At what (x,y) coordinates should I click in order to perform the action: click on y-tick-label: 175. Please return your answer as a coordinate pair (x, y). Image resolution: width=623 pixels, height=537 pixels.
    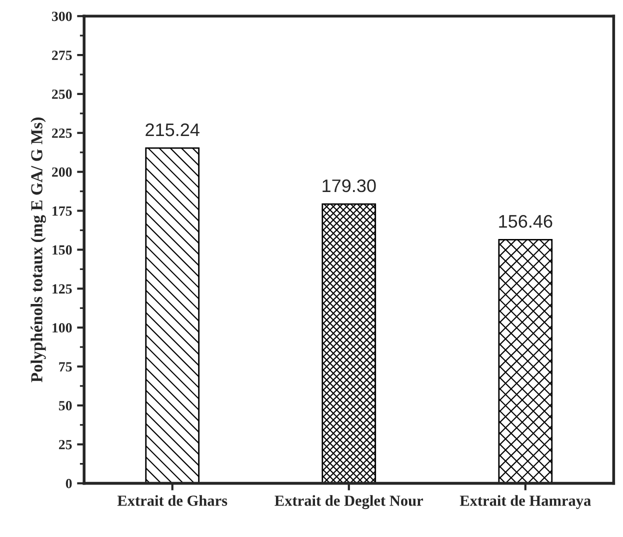
    Looking at the image, I should click on (62, 211).